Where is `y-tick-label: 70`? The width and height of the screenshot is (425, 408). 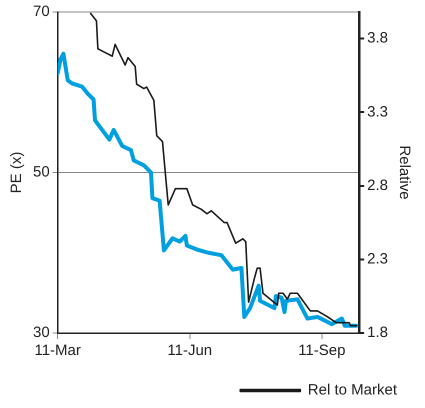 y-tick-label: 70 is located at coordinates (41, 11).